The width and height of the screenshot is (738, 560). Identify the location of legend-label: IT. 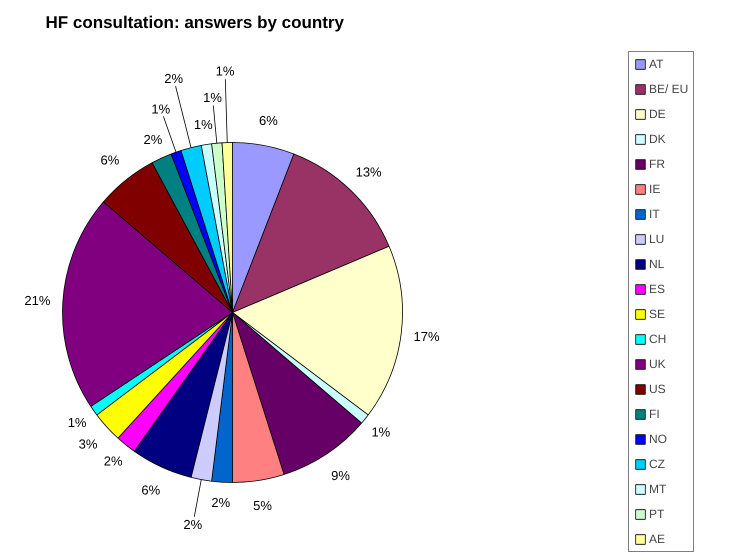
(655, 214).